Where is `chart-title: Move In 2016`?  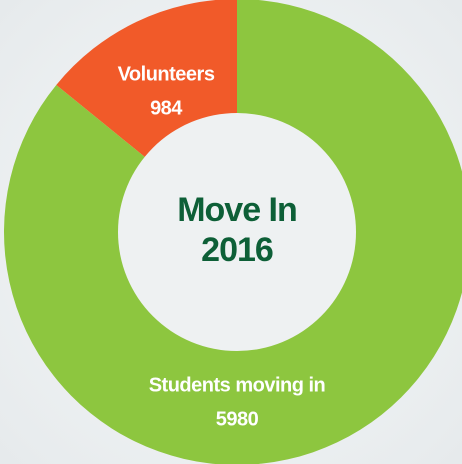 chart-title: Move In 2016 is located at coordinates (237, 230).